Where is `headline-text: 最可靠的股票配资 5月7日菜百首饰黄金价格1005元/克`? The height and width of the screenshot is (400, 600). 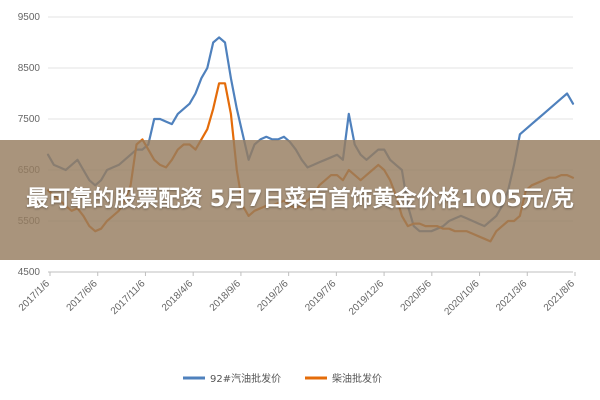
headline-text: 最可靠的股票配资 5月7日菜百首饰黄金价格1005元/克 is located at coordinates (300, 199).